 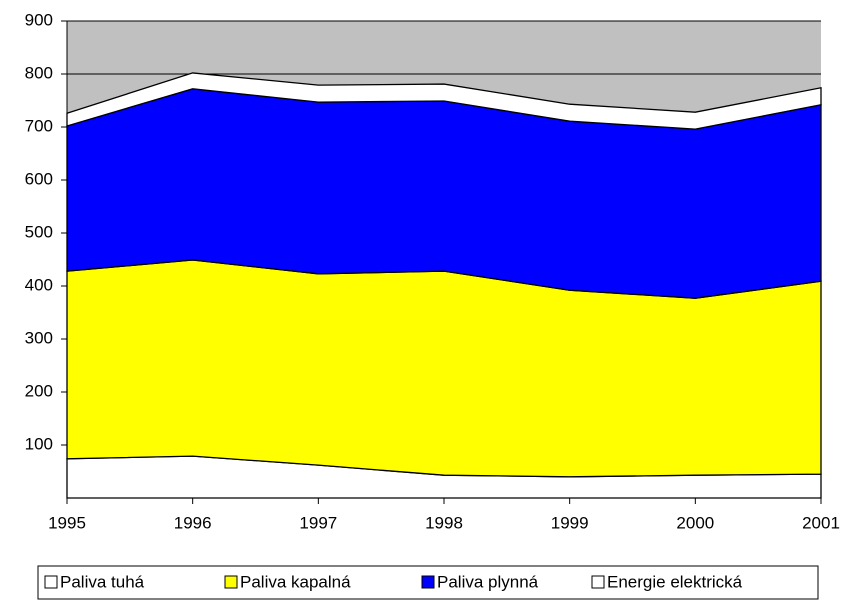 What do you see at coordinates (67, 522) in the screenshot?
I see `x-tick-label: 1995` at bounding box center [67, 522].